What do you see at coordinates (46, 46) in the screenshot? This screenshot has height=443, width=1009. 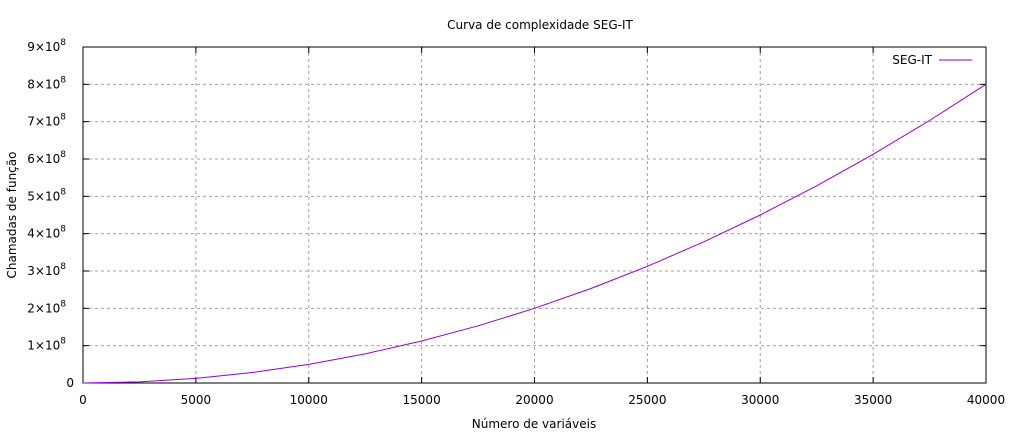 I see `y-tick-label: 9×10⁸` at bounding box center [46, 46].